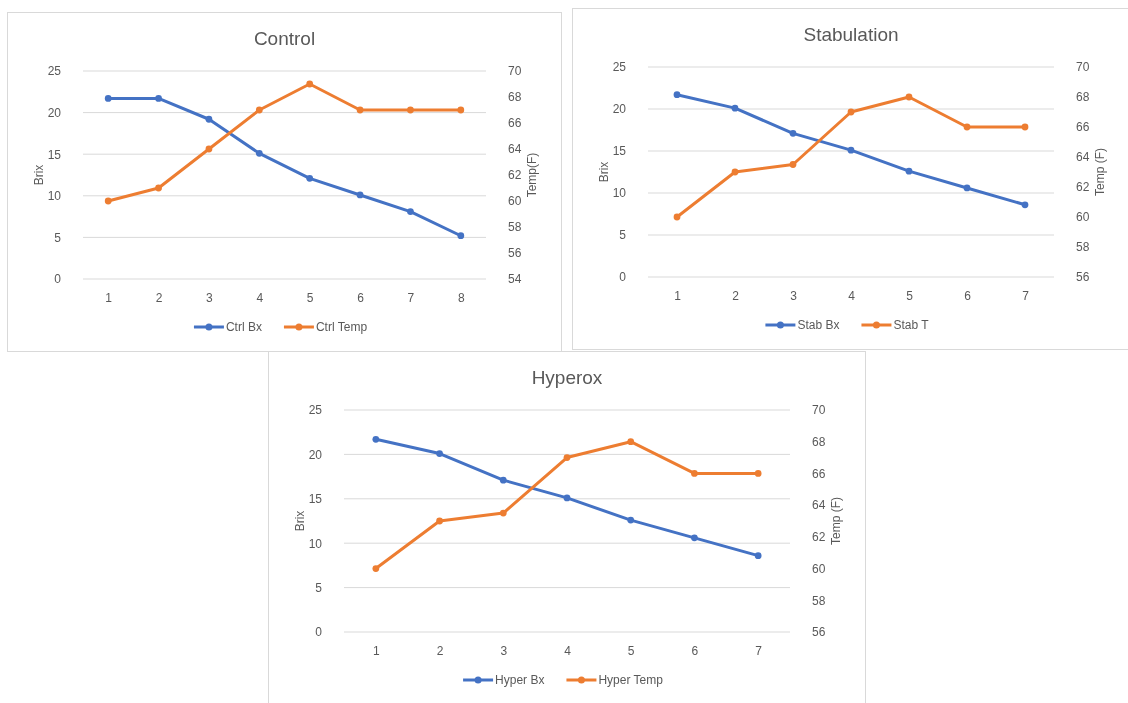 This screenshot has height=703, width=1128. What do you see at coordinates (911, 325) in the screenshot?
I see `legend-label: Stab T` at bounding box center [911, 325].